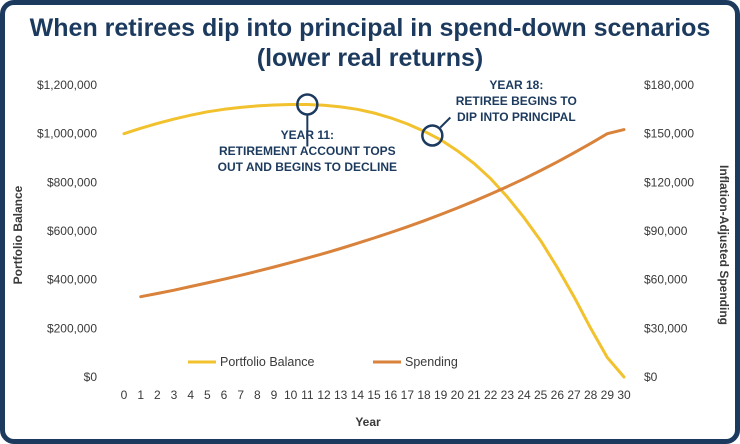 The image size is (740, 444). I want to click on right-axis-tick-label: $150,000, so click(669, 134).